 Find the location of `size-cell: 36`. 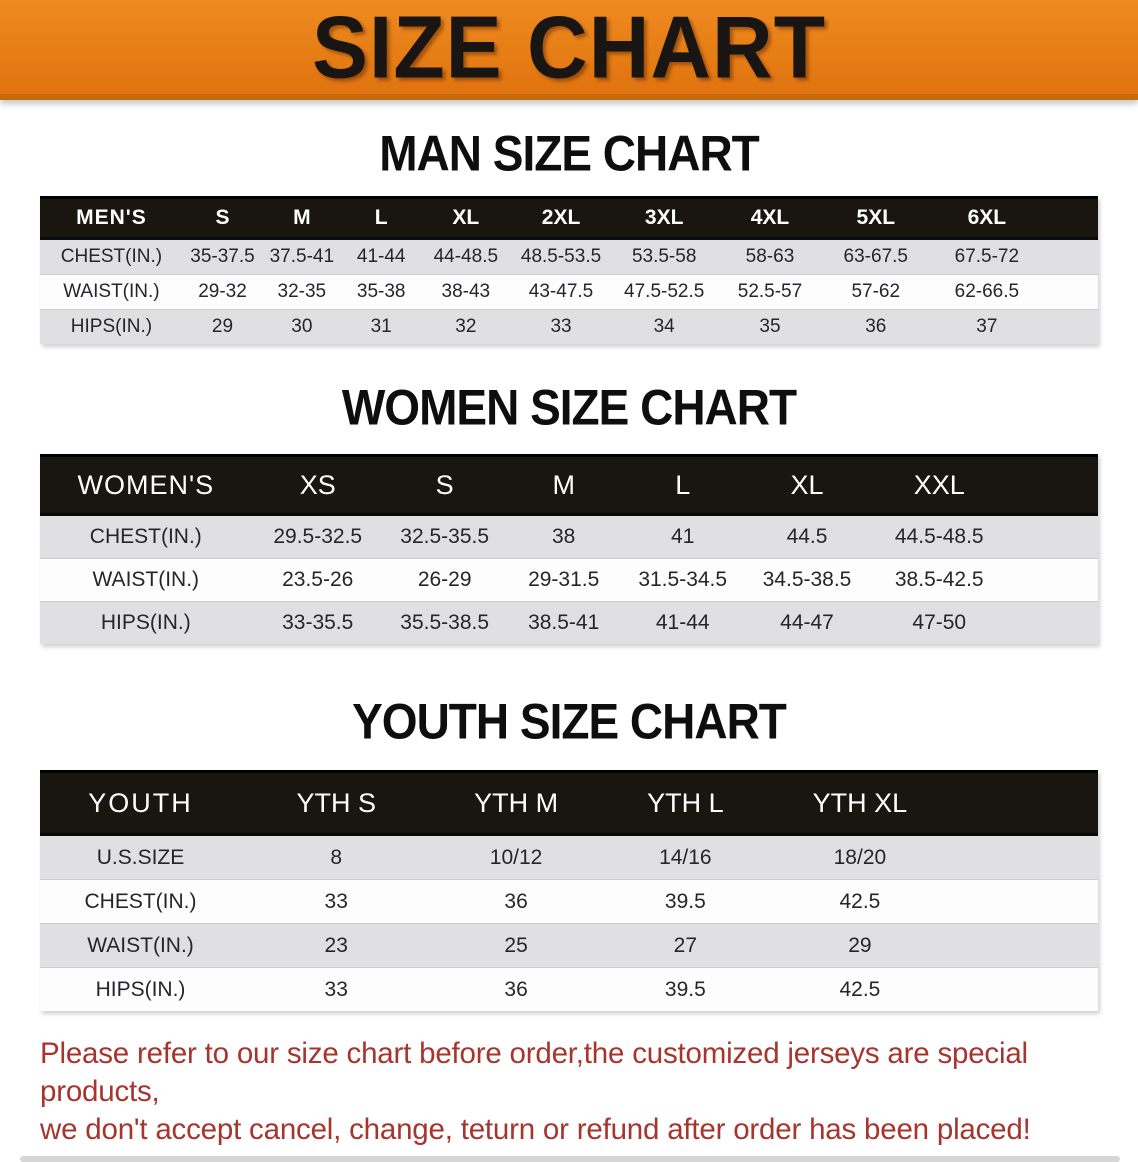

size-cell: 36 is located at coordinates (516, 989).